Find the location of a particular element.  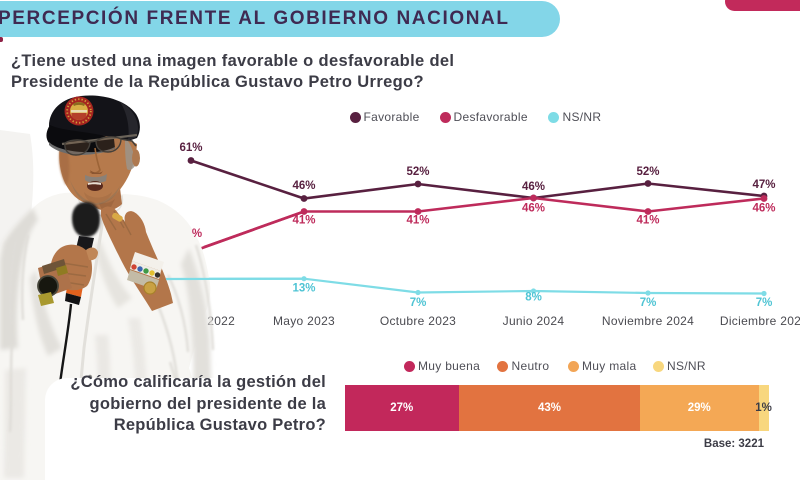

svg-text: 8% is located at coordinates (533, 298).